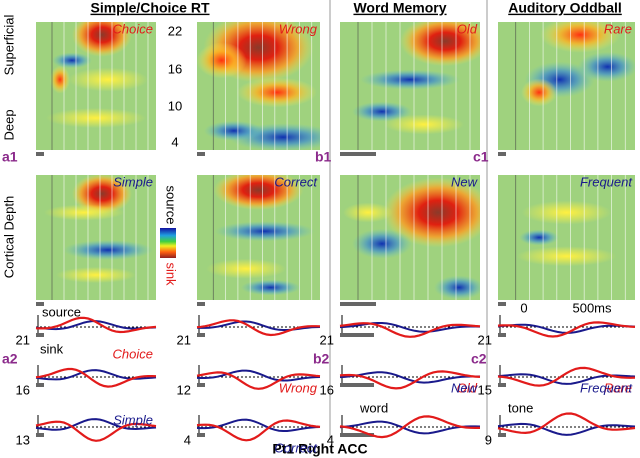  Describe the element at coordinates (399, 8) in the screenshot. I see `header: Word Memory` at that location.